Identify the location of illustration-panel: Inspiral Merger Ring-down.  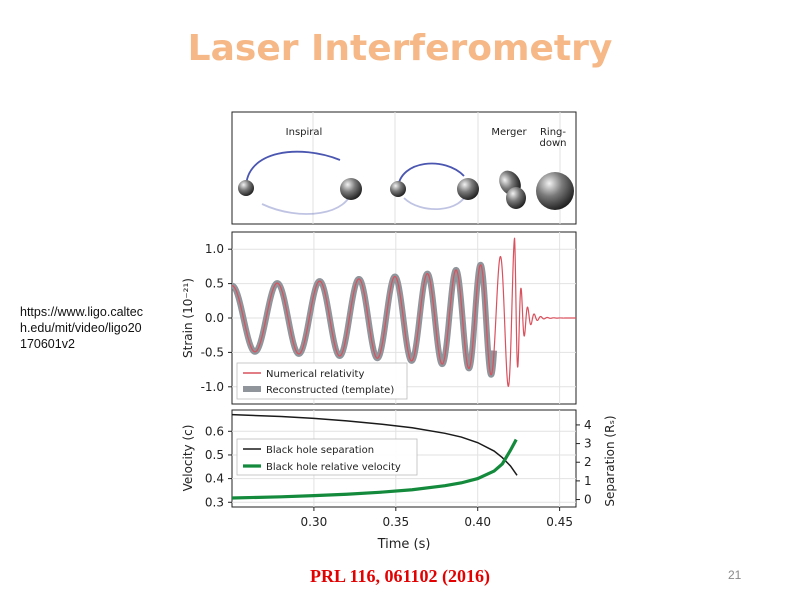
(404, 168).